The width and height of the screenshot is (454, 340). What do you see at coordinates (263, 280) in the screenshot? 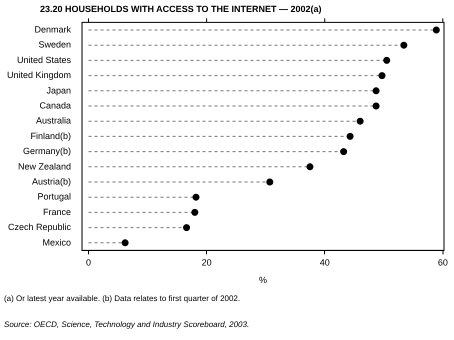
I see `x-axis-title: %` at bounding box center [263, 280].